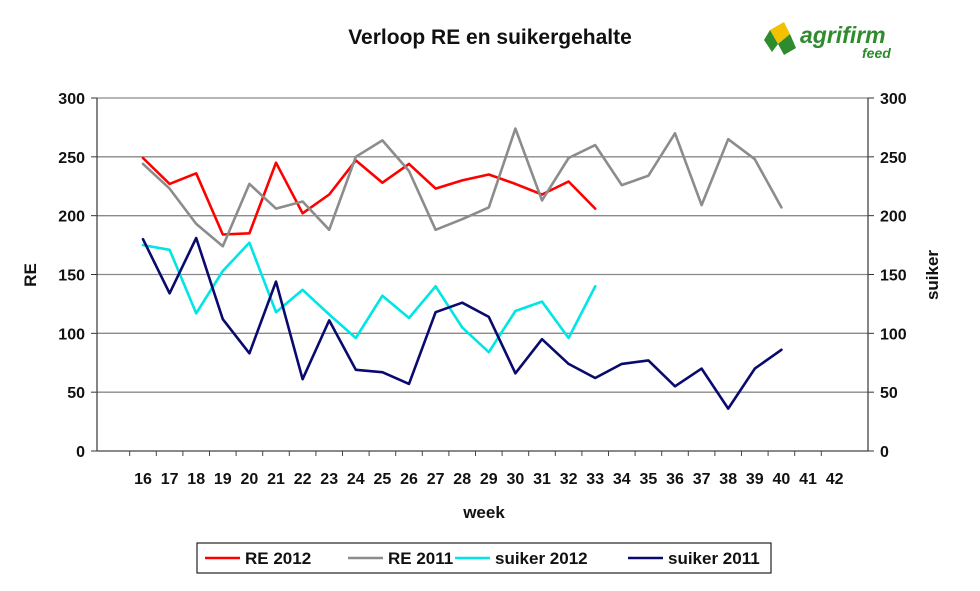 The width and height of the screenshot is (980, 591). What do you see at coordinates (893, 334) in the screenshot?
I see `y-right-tick-label: 100` at bounding box center [893, 334].